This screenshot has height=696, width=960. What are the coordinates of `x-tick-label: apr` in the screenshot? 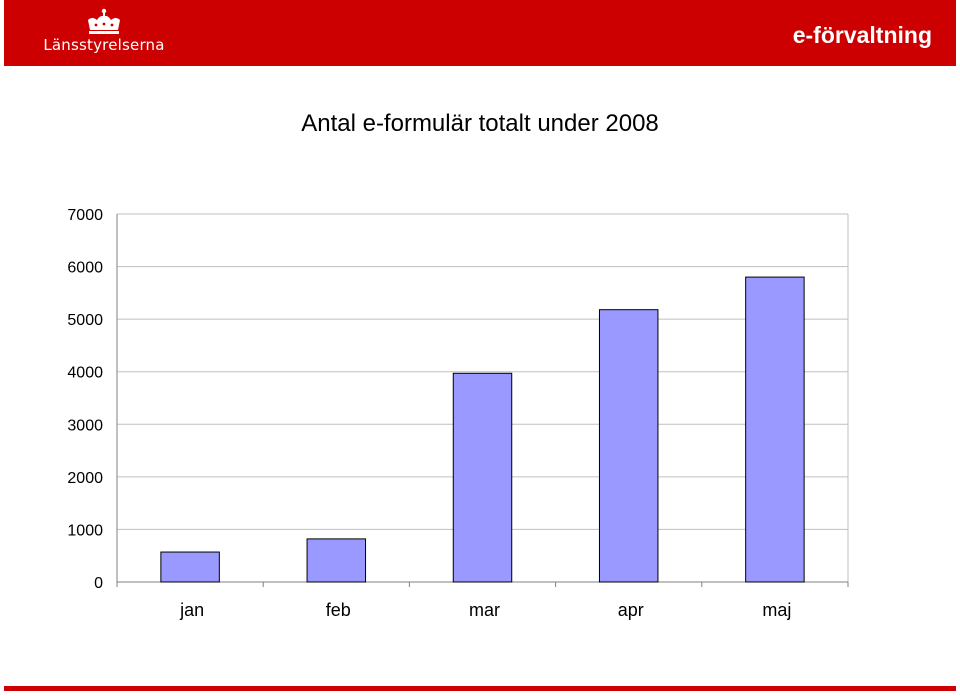 It's located at (631, 610).